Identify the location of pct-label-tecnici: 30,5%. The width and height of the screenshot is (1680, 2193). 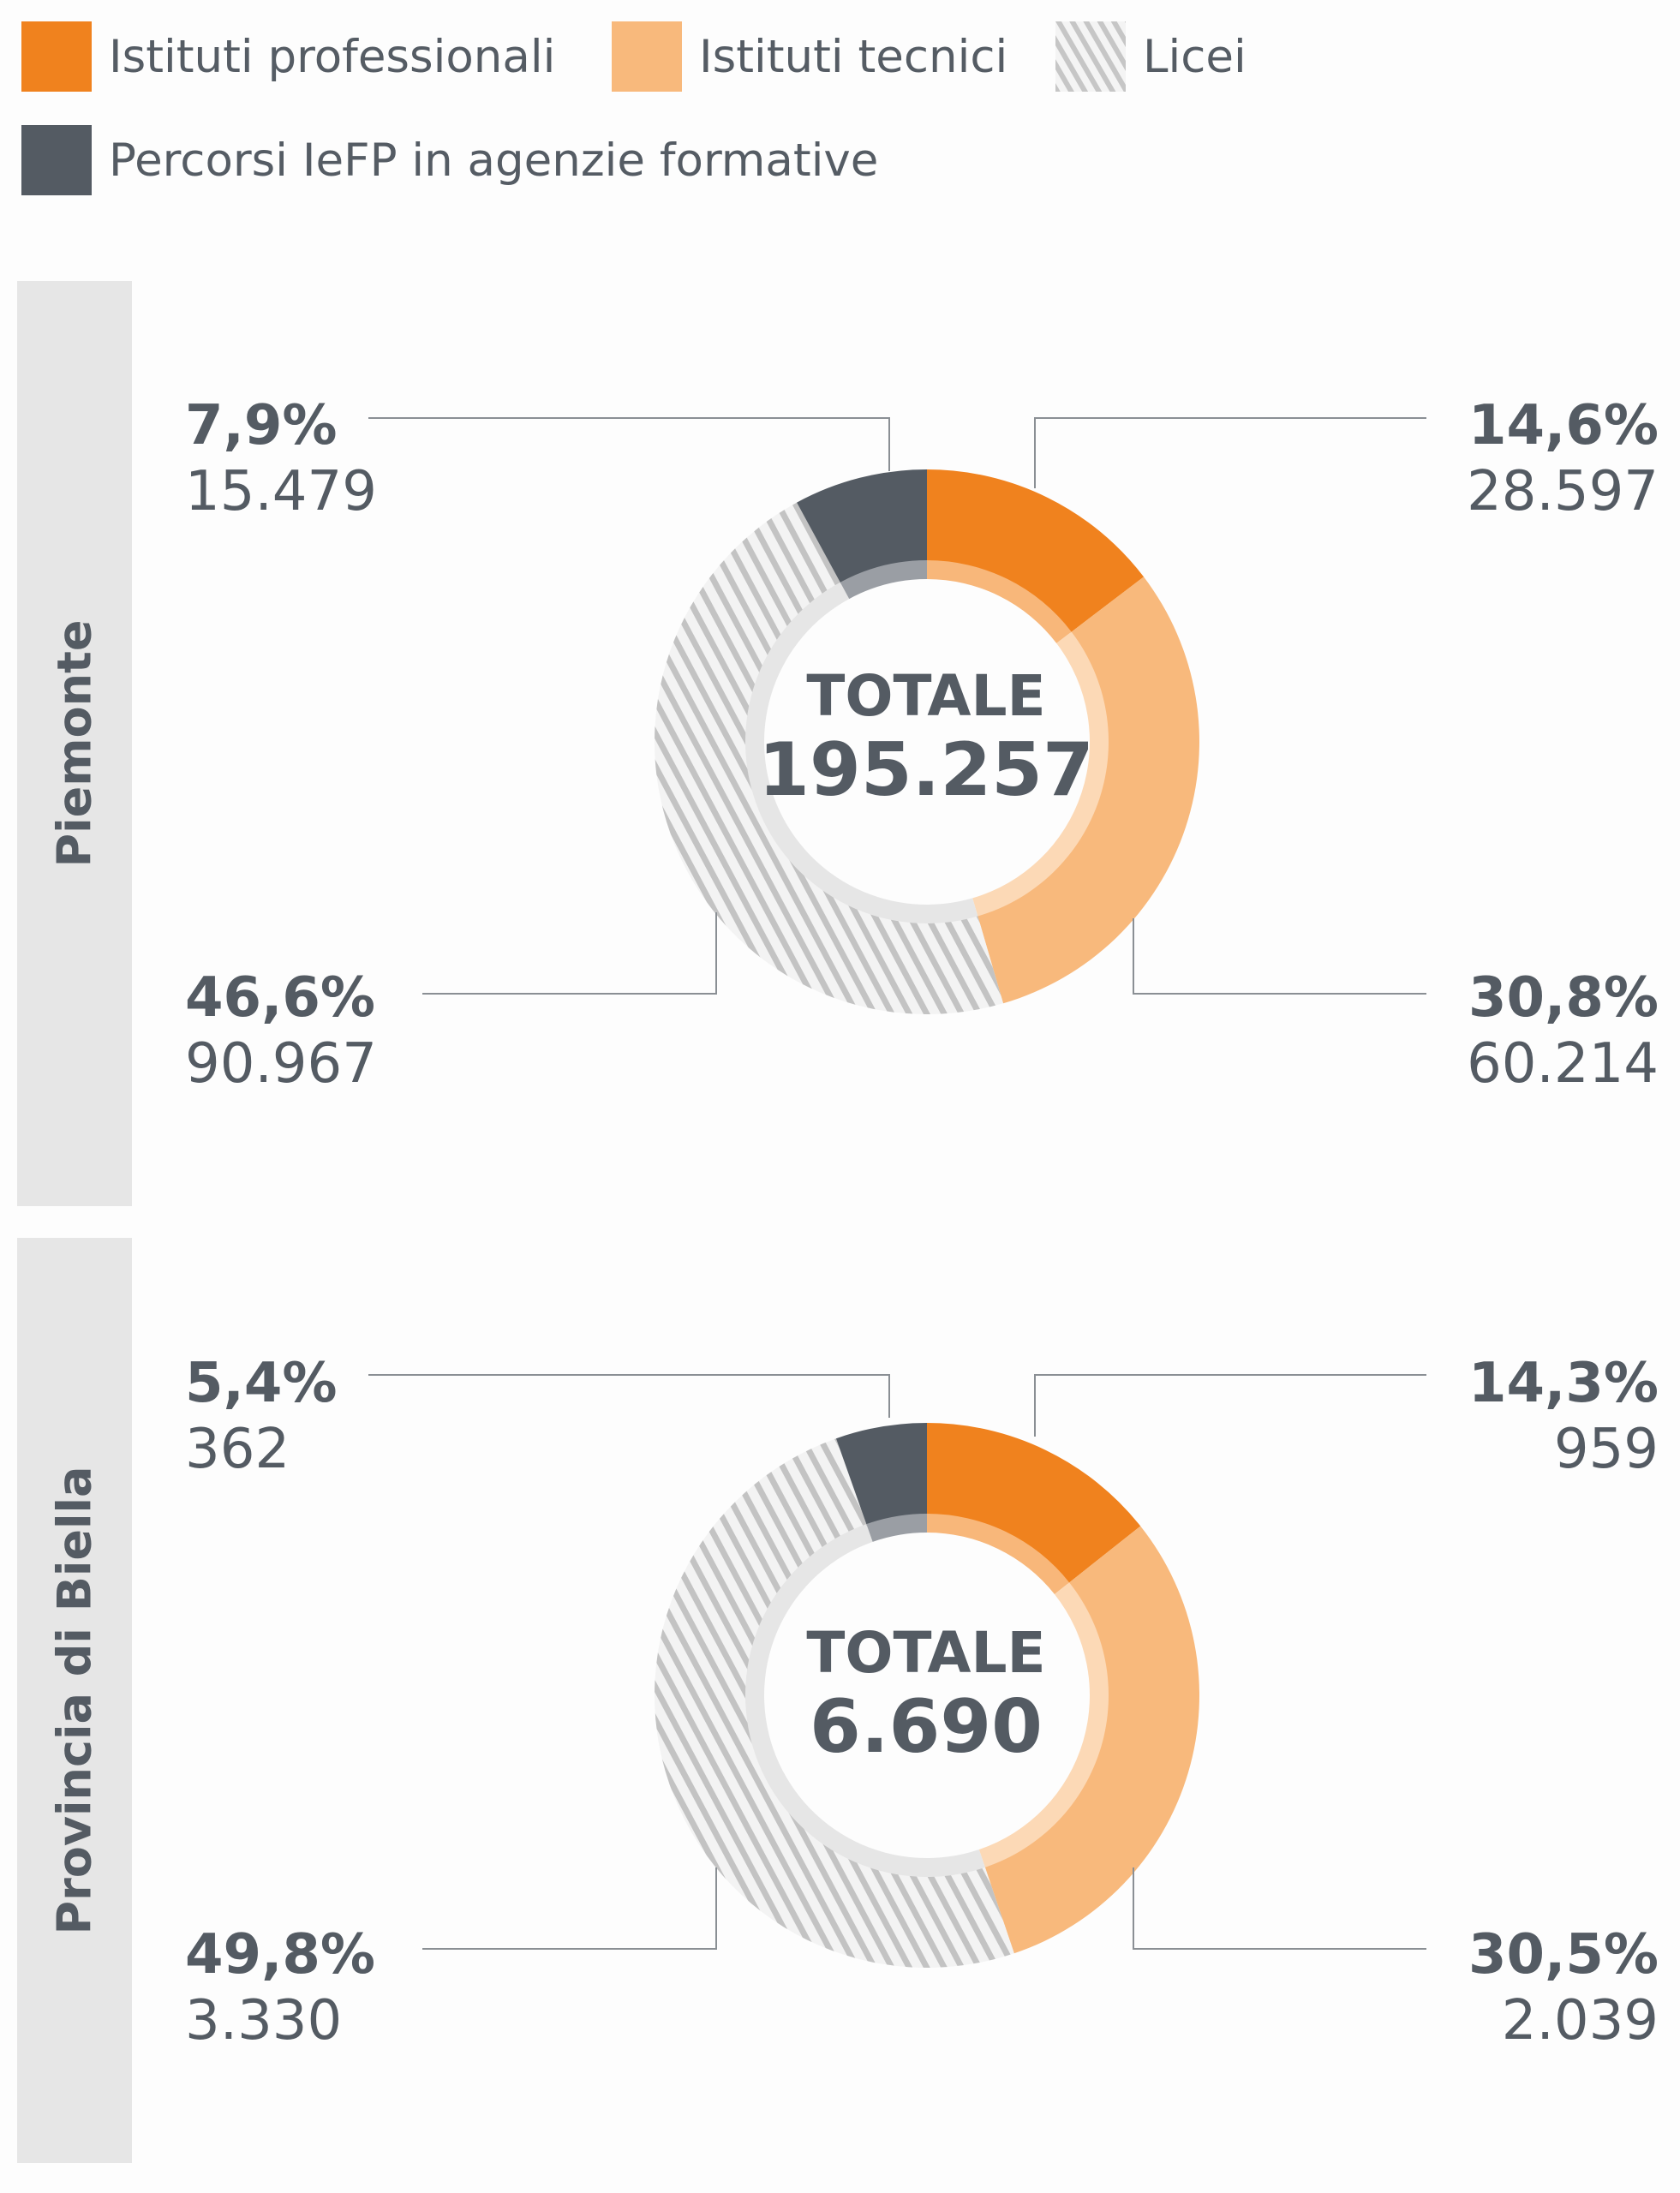
(1563, 1955).